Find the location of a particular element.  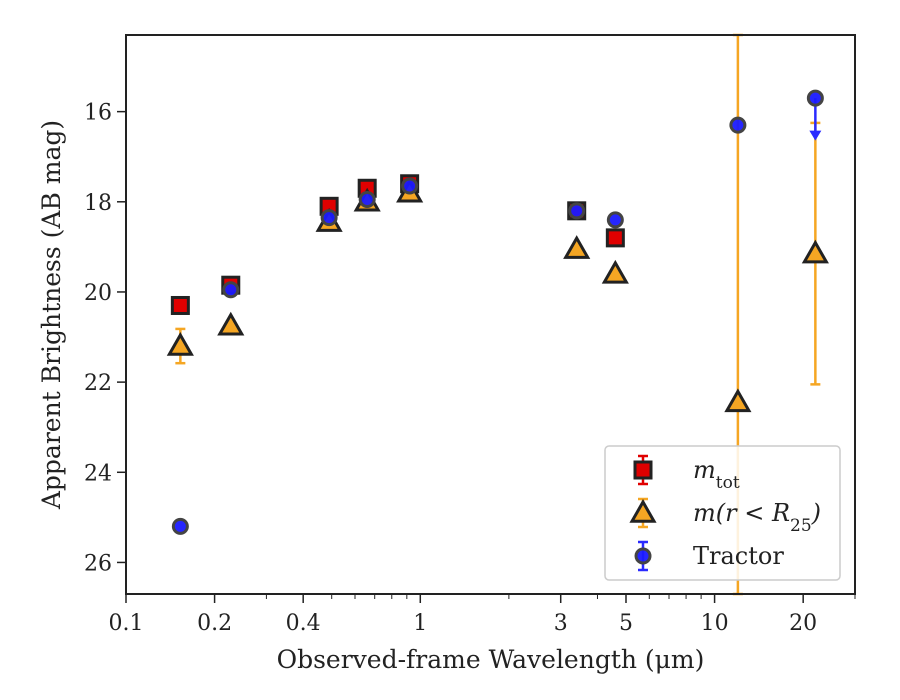

legend-box is located at coordinates (722, 513).